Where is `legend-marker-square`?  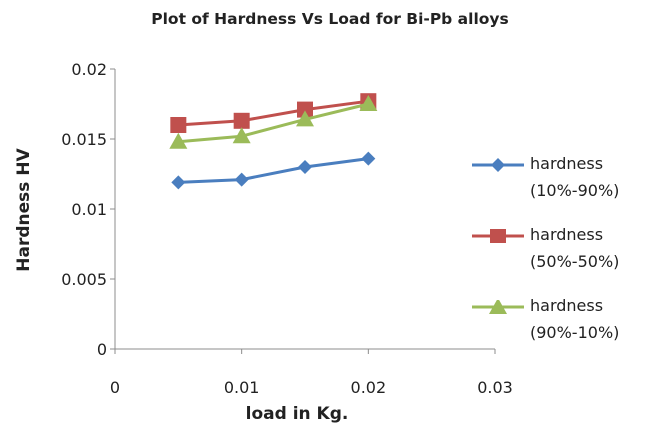
legend-marker-square is located at coordinates (498, 236).